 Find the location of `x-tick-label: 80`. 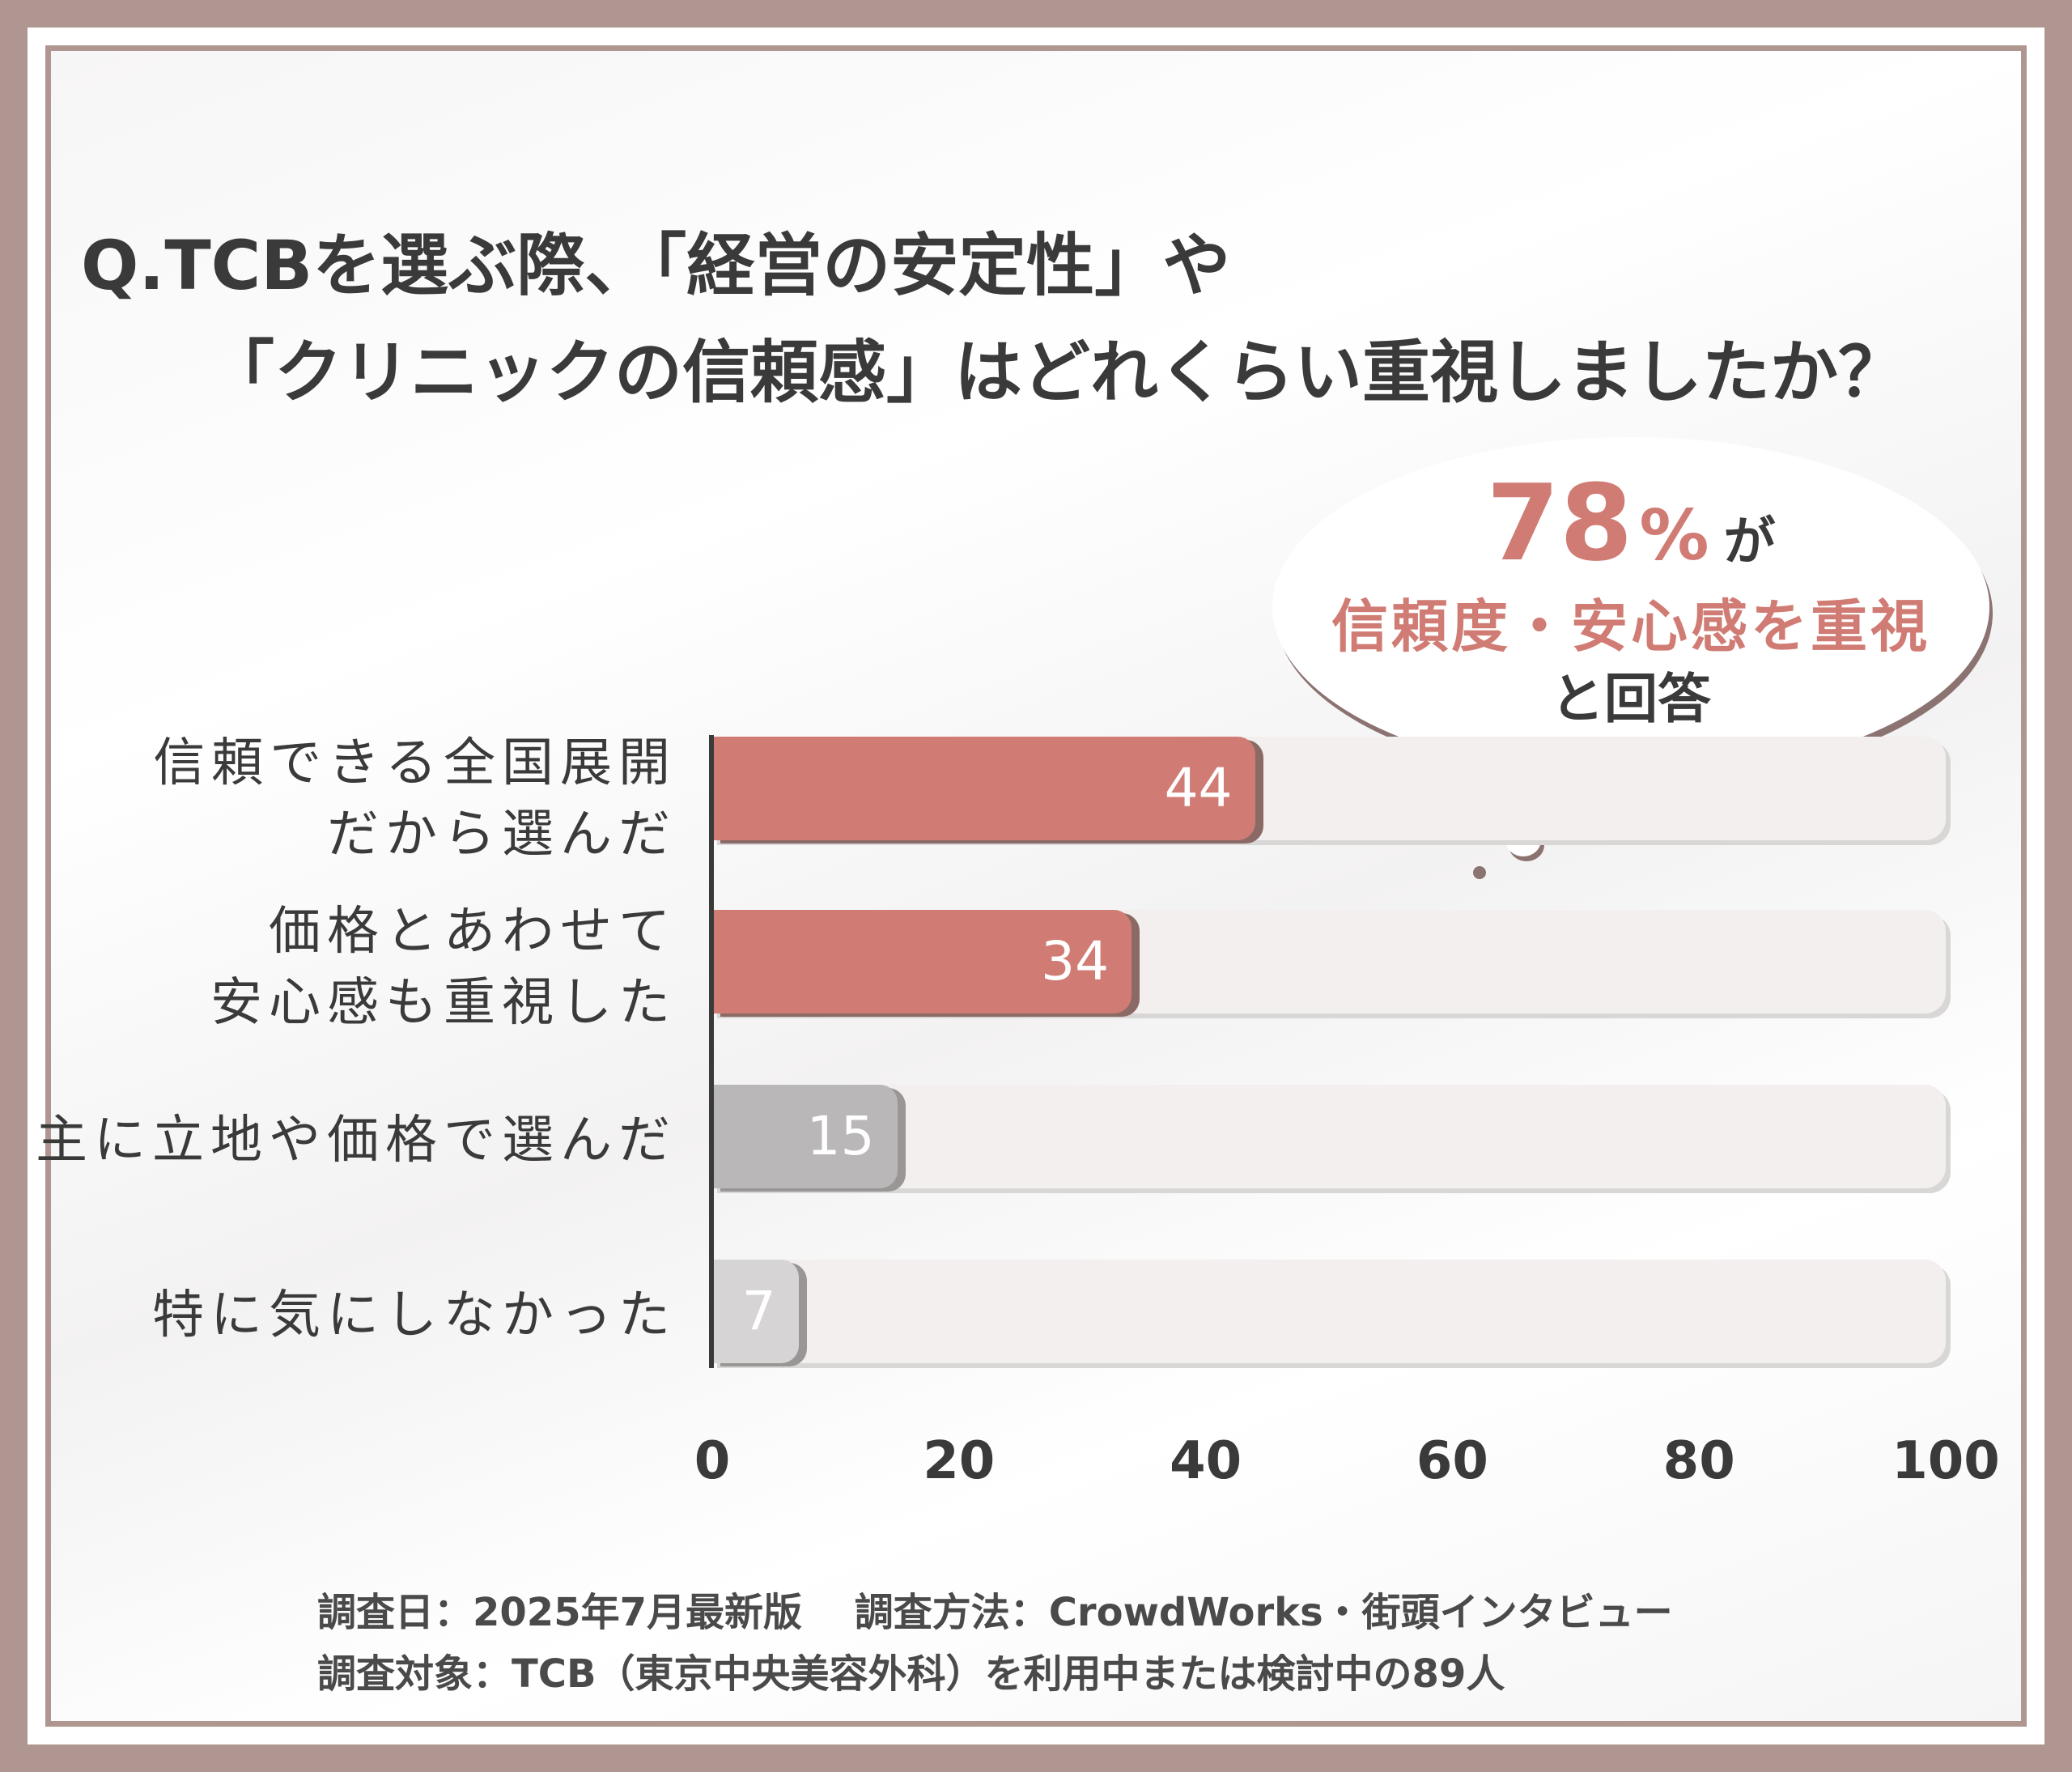

x-tick-label: 80 is located at coordinates (1698, 1461).